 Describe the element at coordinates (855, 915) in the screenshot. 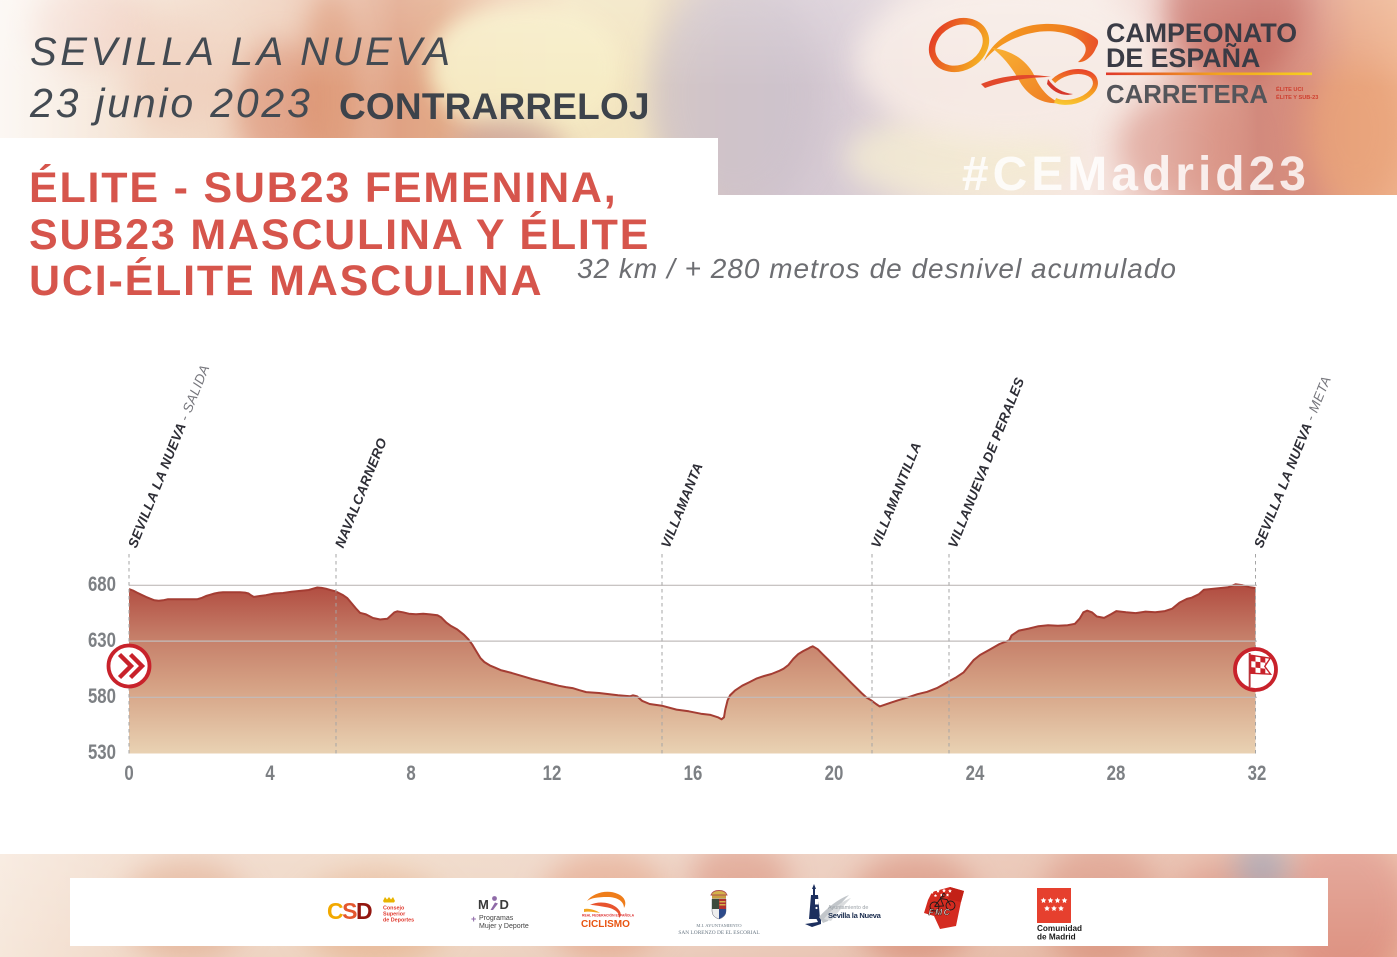

I see `svg-text: Sevilla la Nueva` at that location.